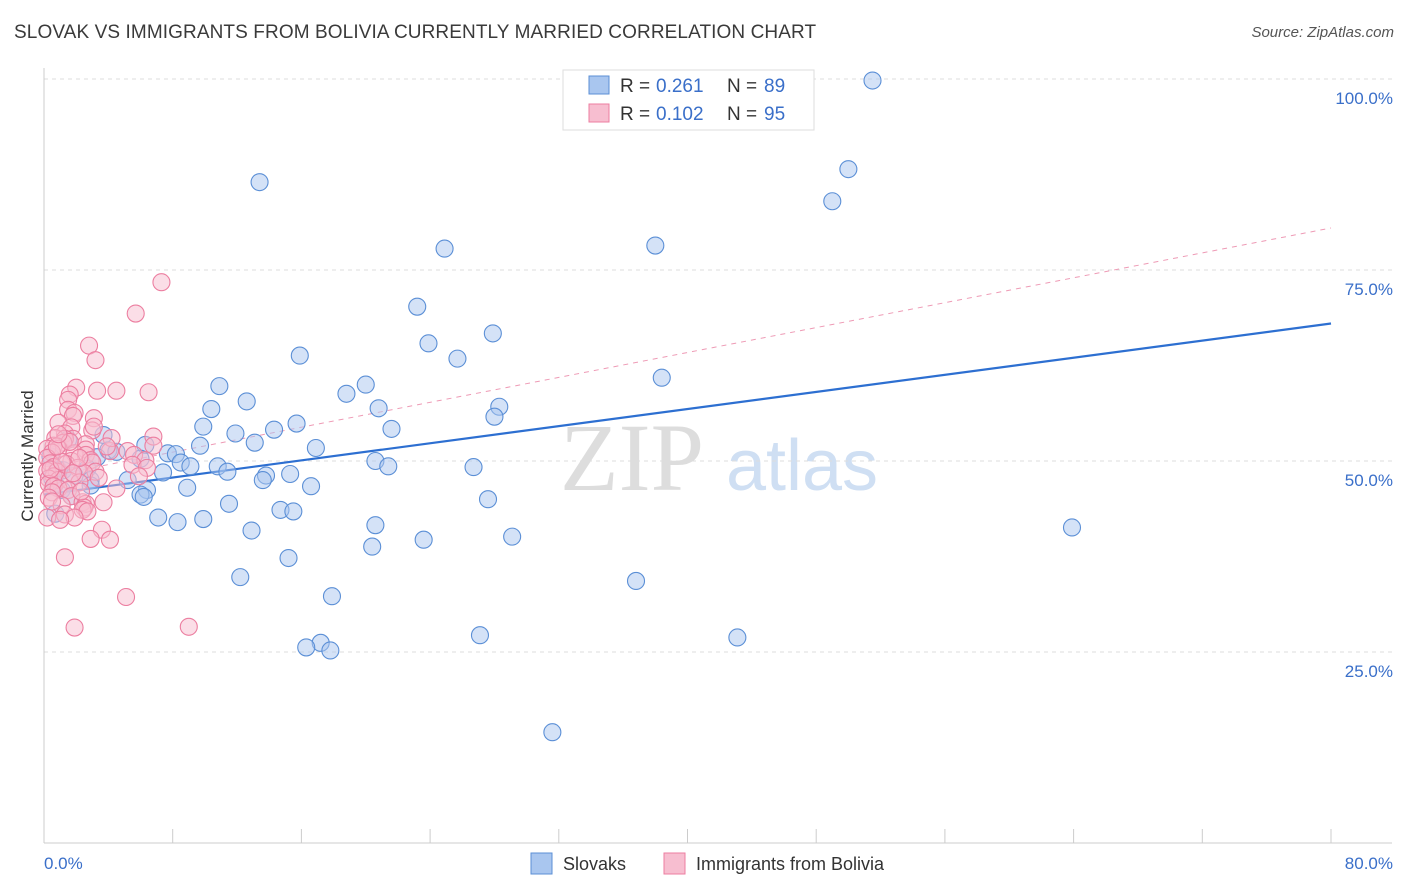 This screenshot has height=892, width=1406. What do you see at coordinates (599, 85) in the screenshot?
I see `stats-swatch-slovaks` at bounding box center [599, 85].